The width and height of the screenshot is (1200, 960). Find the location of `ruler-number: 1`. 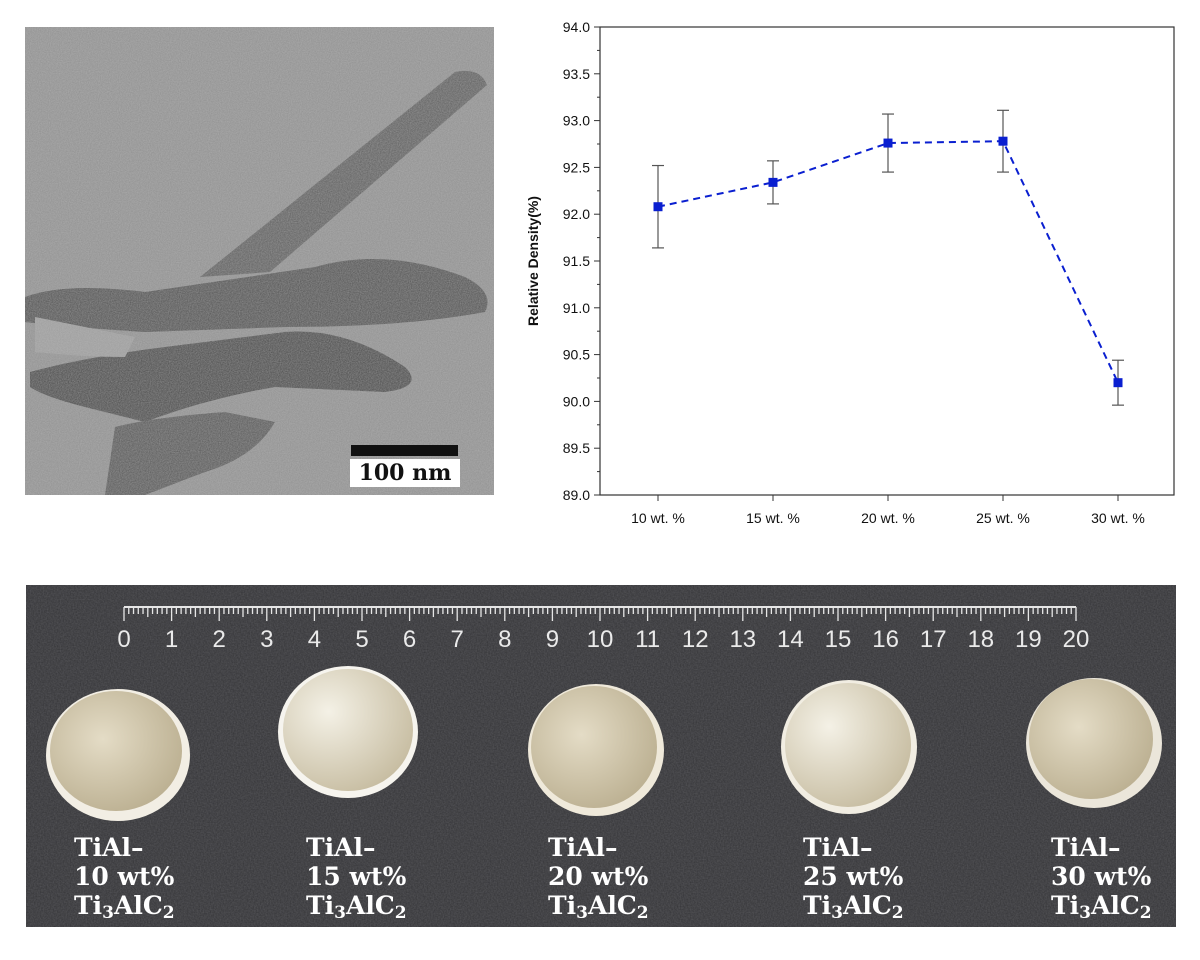

ruler-number: 1 is located at coordinates (171, 639).